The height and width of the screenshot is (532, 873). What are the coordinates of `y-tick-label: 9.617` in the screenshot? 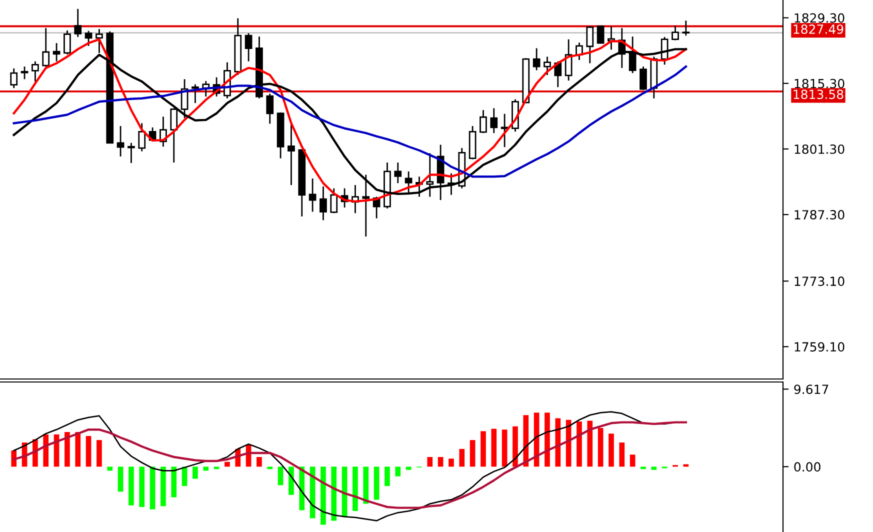 It's located at (811, 389).